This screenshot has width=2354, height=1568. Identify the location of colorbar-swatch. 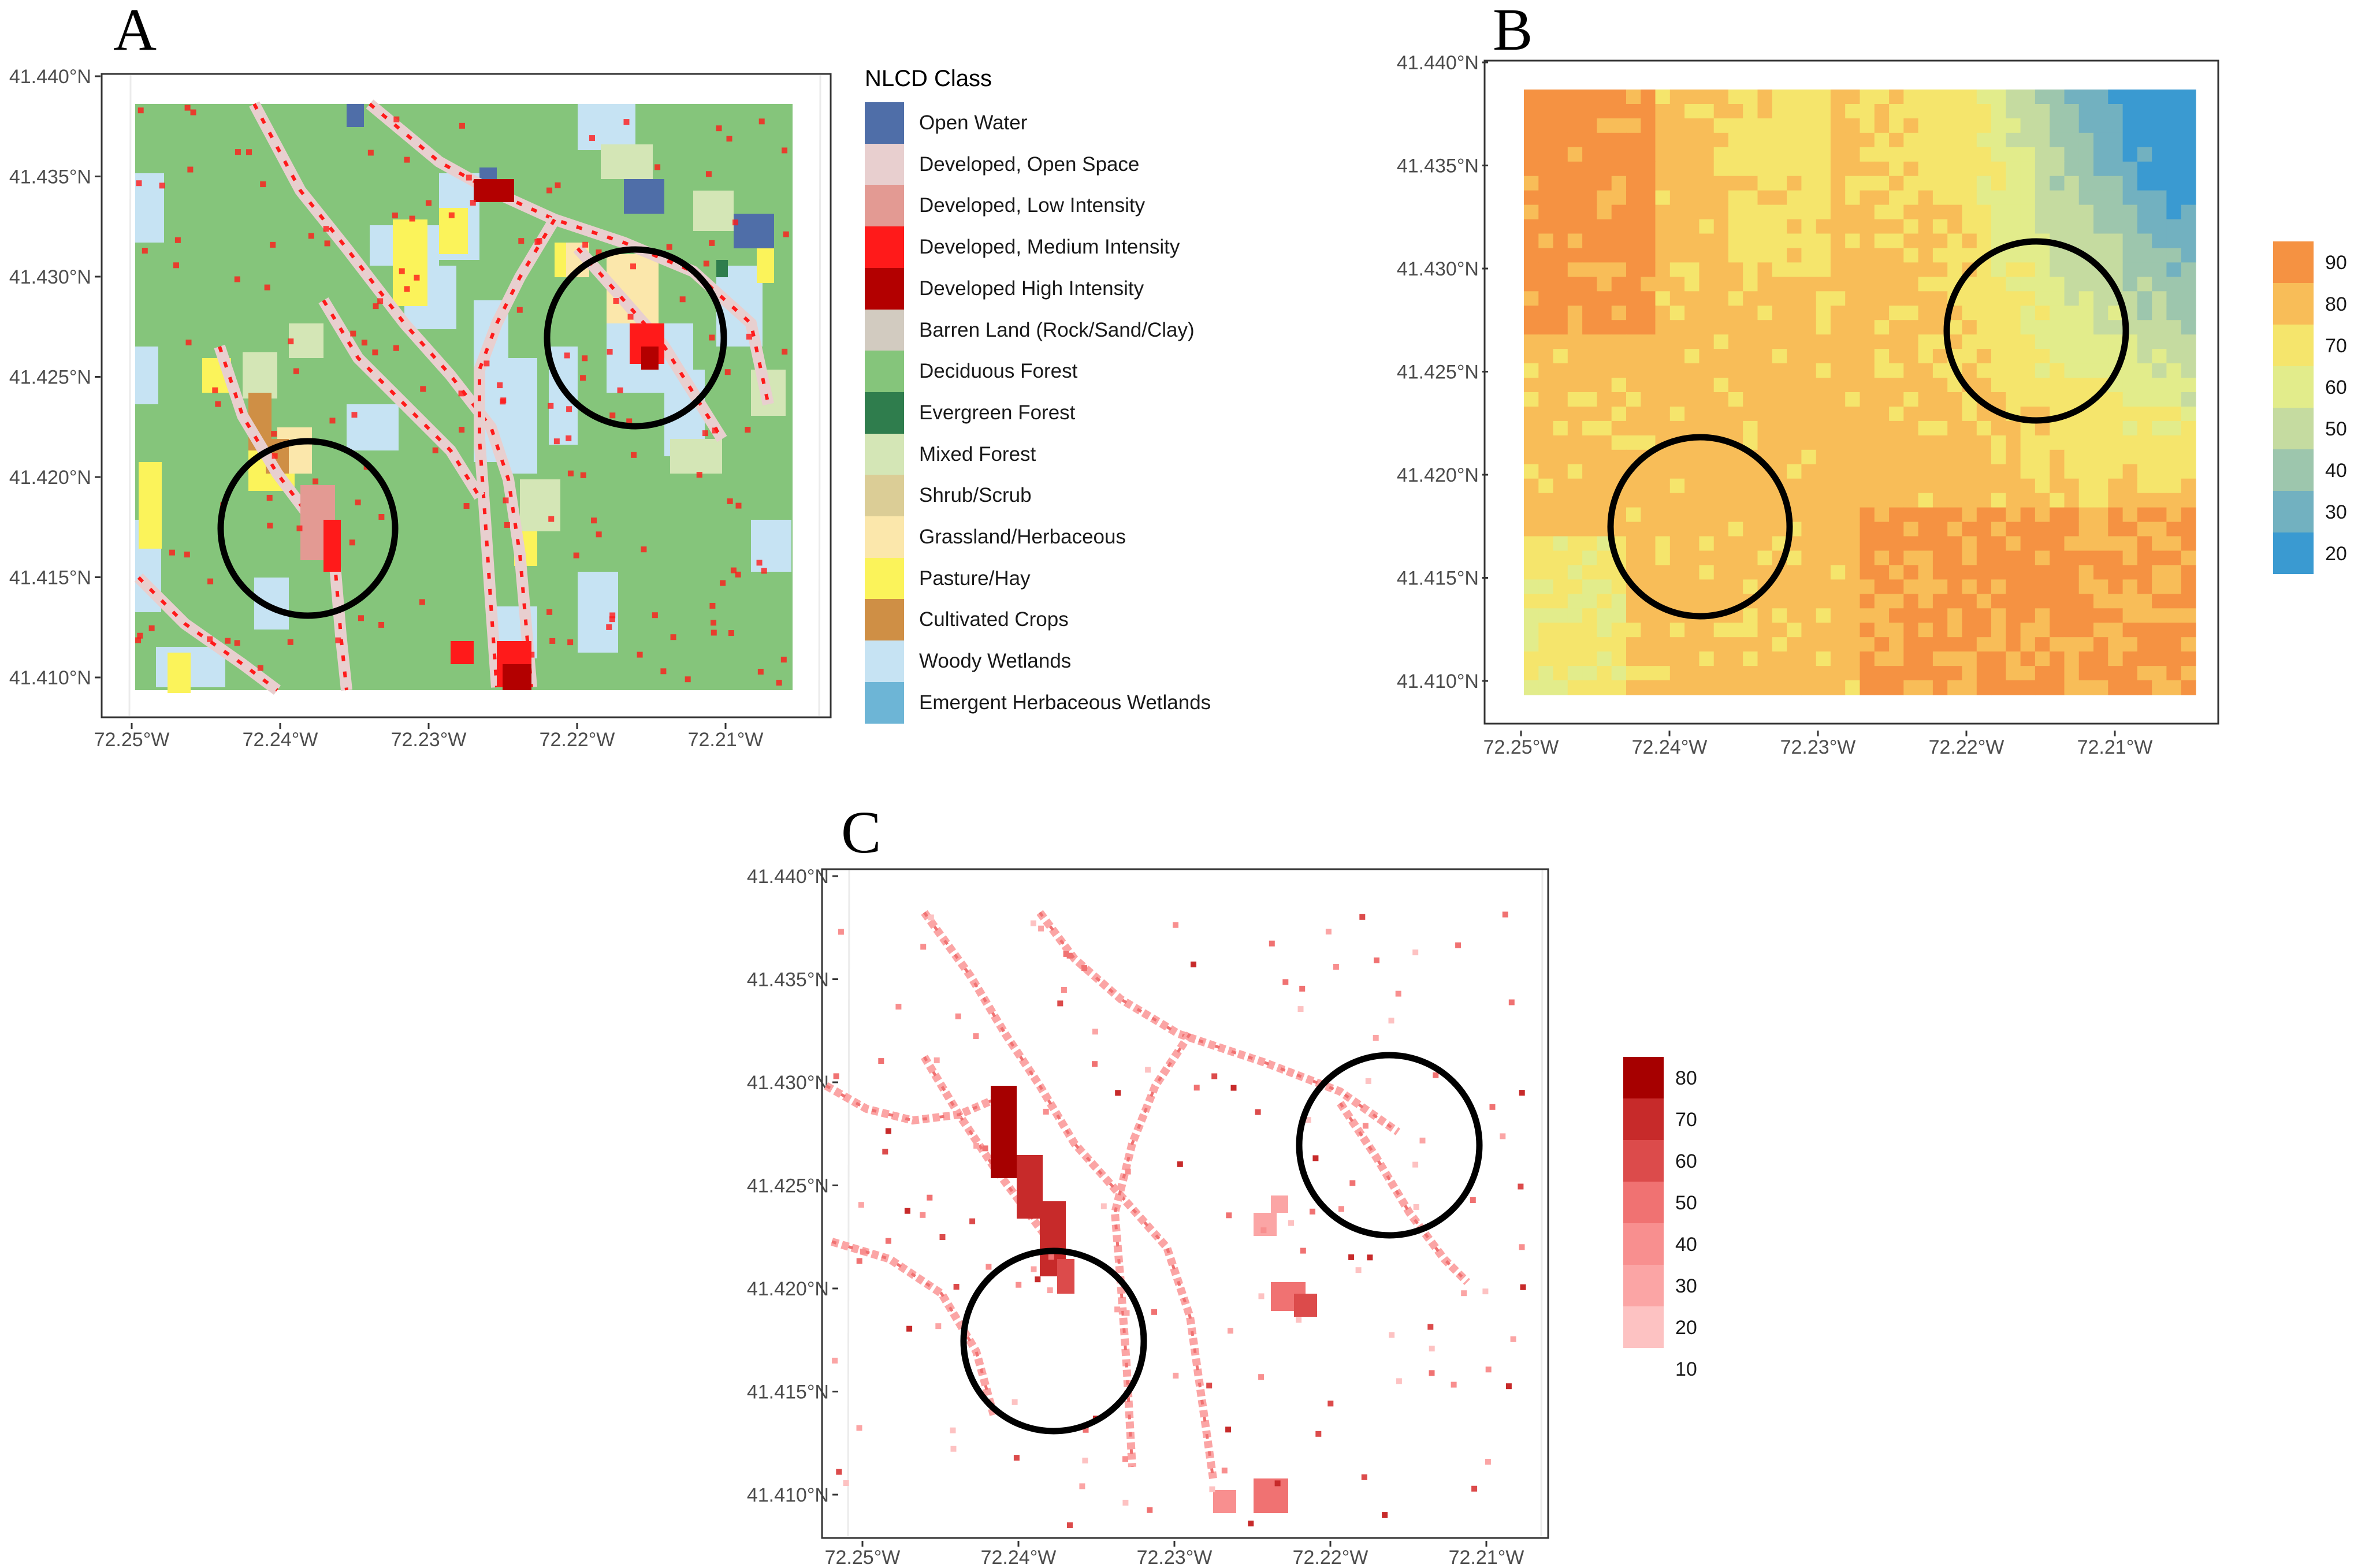
(1644, 1327).